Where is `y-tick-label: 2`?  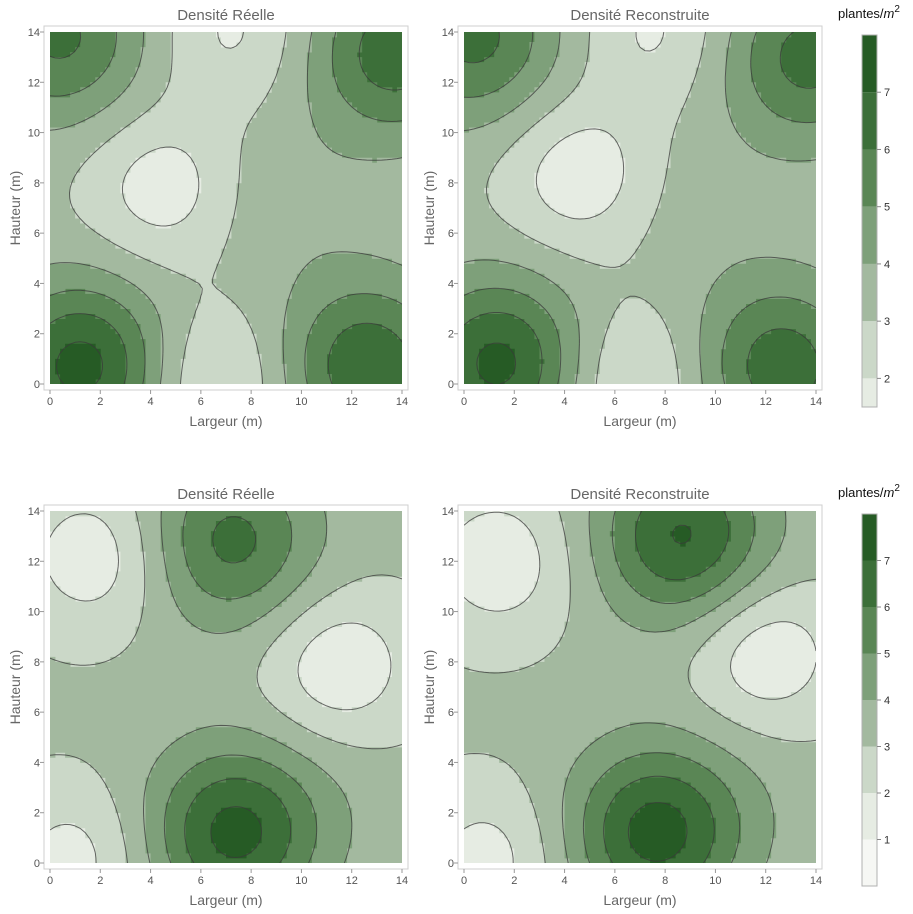 y-tick-label: 2 is located at coordinates (37, 335).